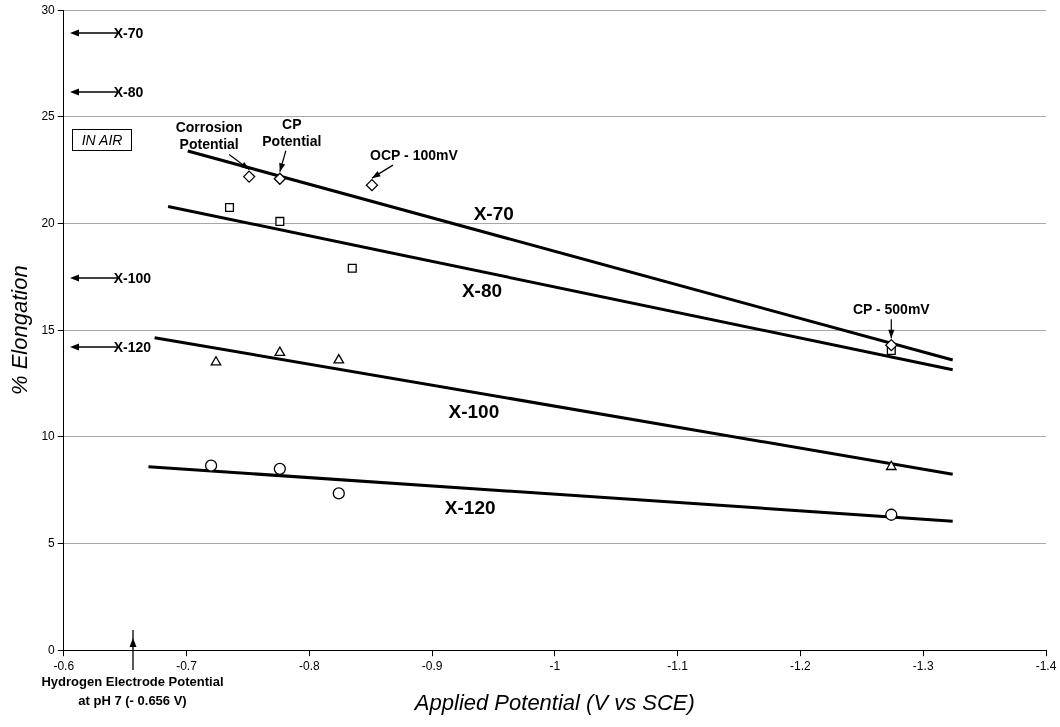  What do you see at coordinates (132, 347) in the screenshot?
I see `annotation: X-120` at bounding box center [132, 347].